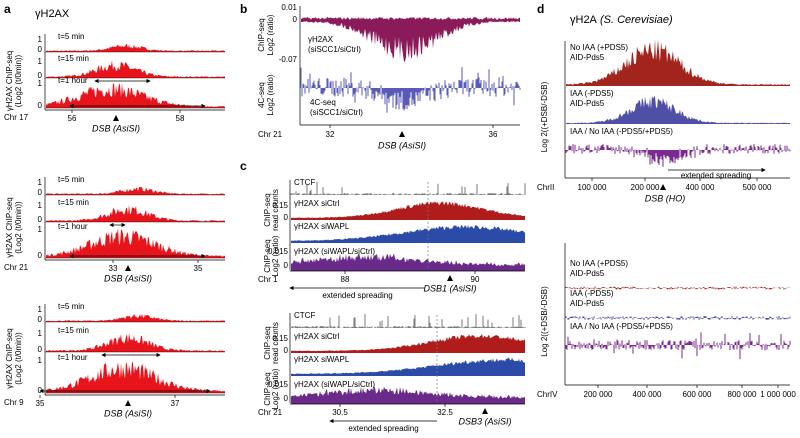 This screenshot has width=800, height=438. Describe the element at coordinates (16, 267) in the screenshot. I see `chromosome-label: Chr 21` at that location.